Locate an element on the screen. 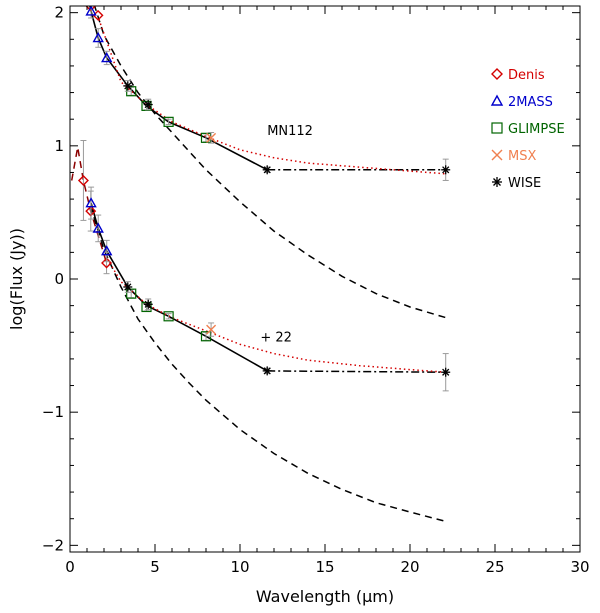 Image resolution: width=600 pixels, height=613 pixels. x-tick-label: 10 is located at coordinates (239, 567).